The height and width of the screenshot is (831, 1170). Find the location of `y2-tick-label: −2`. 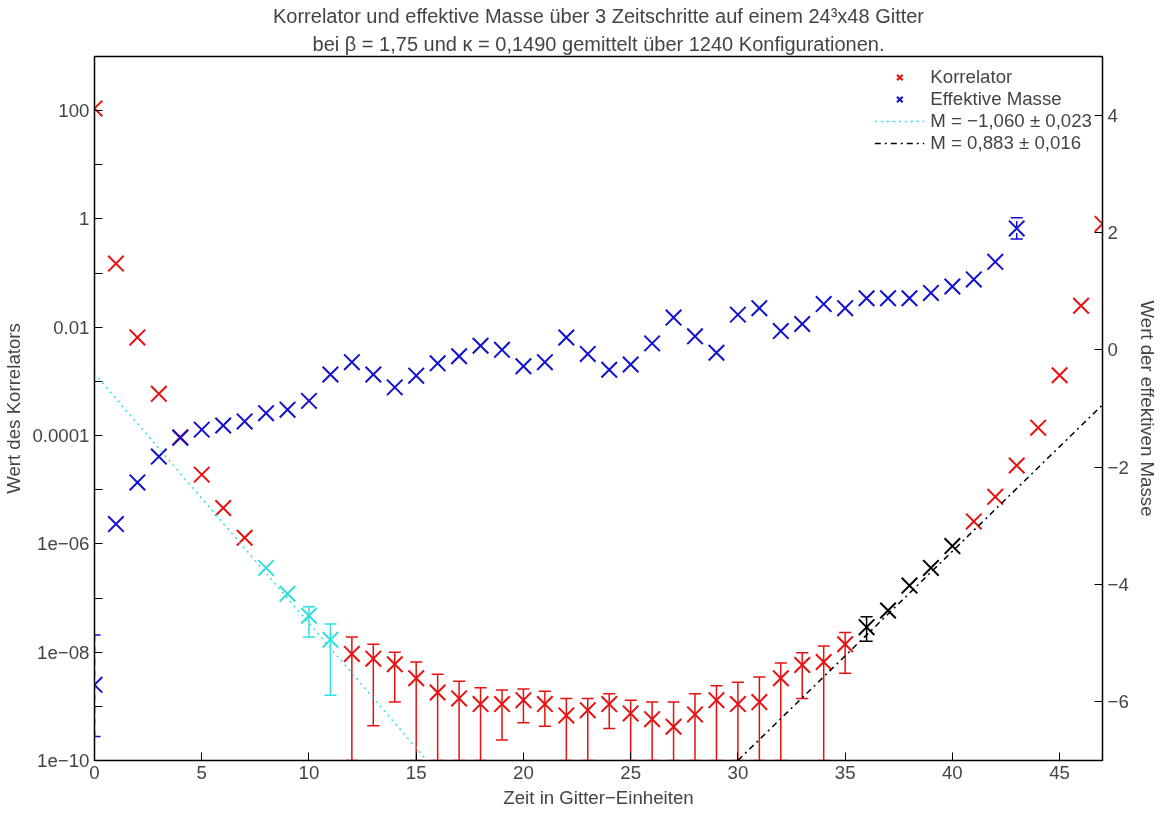

y2-tick-label: −2 is located at coordinates (1118, 467).